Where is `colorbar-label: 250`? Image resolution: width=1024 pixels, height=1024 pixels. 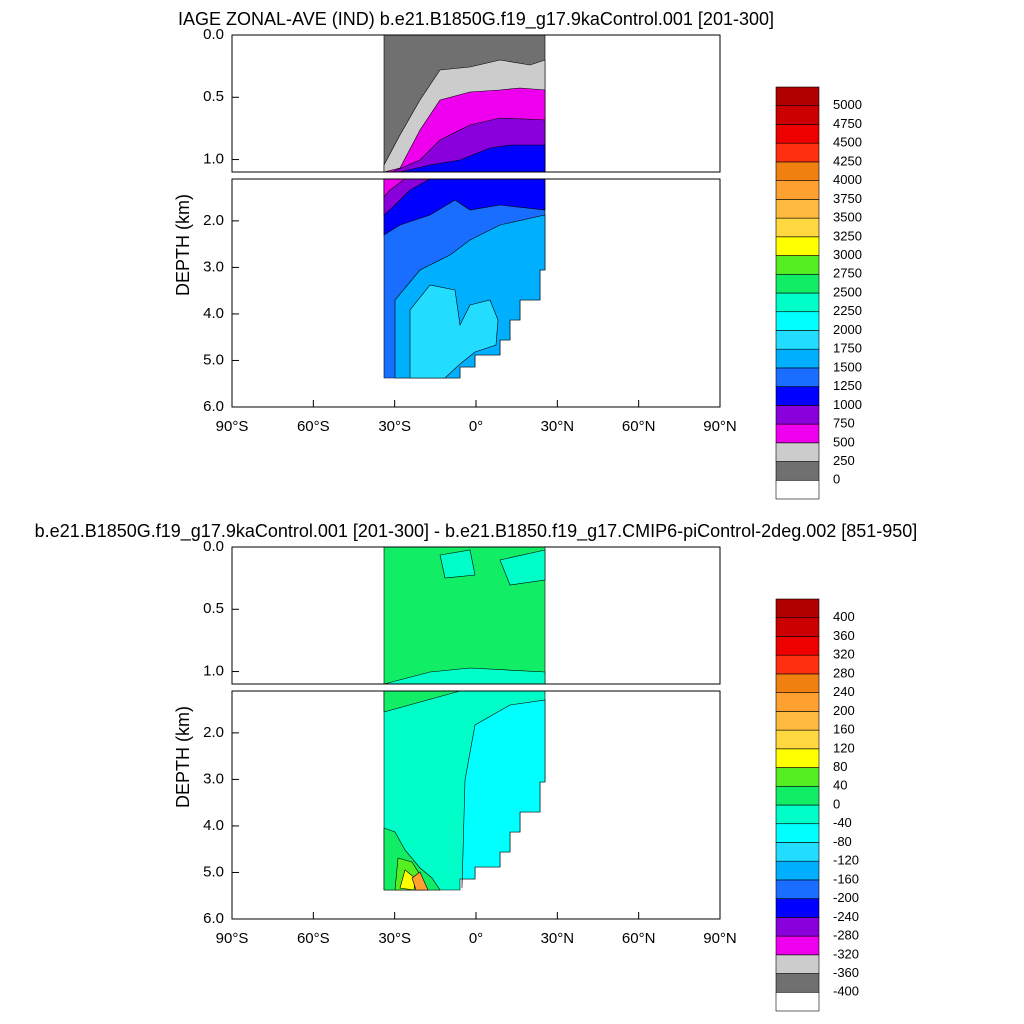
colorbar-label: 250 is located at coordinates (844, 460).